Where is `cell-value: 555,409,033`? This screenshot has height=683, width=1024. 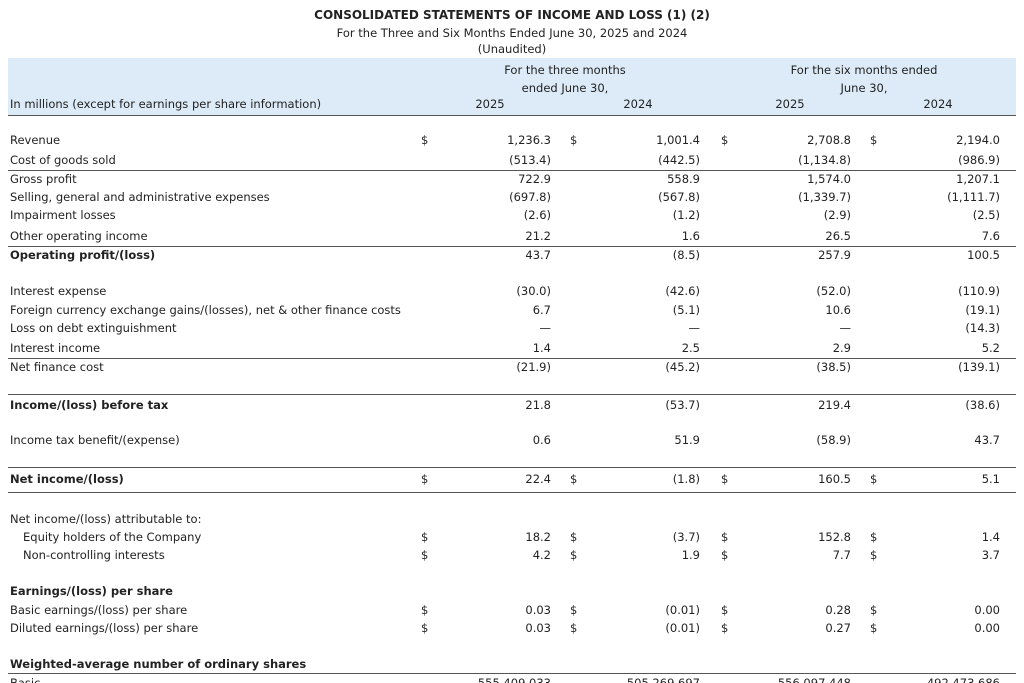 cell-value: 555,409,033 is located at coordinates (514, 679).